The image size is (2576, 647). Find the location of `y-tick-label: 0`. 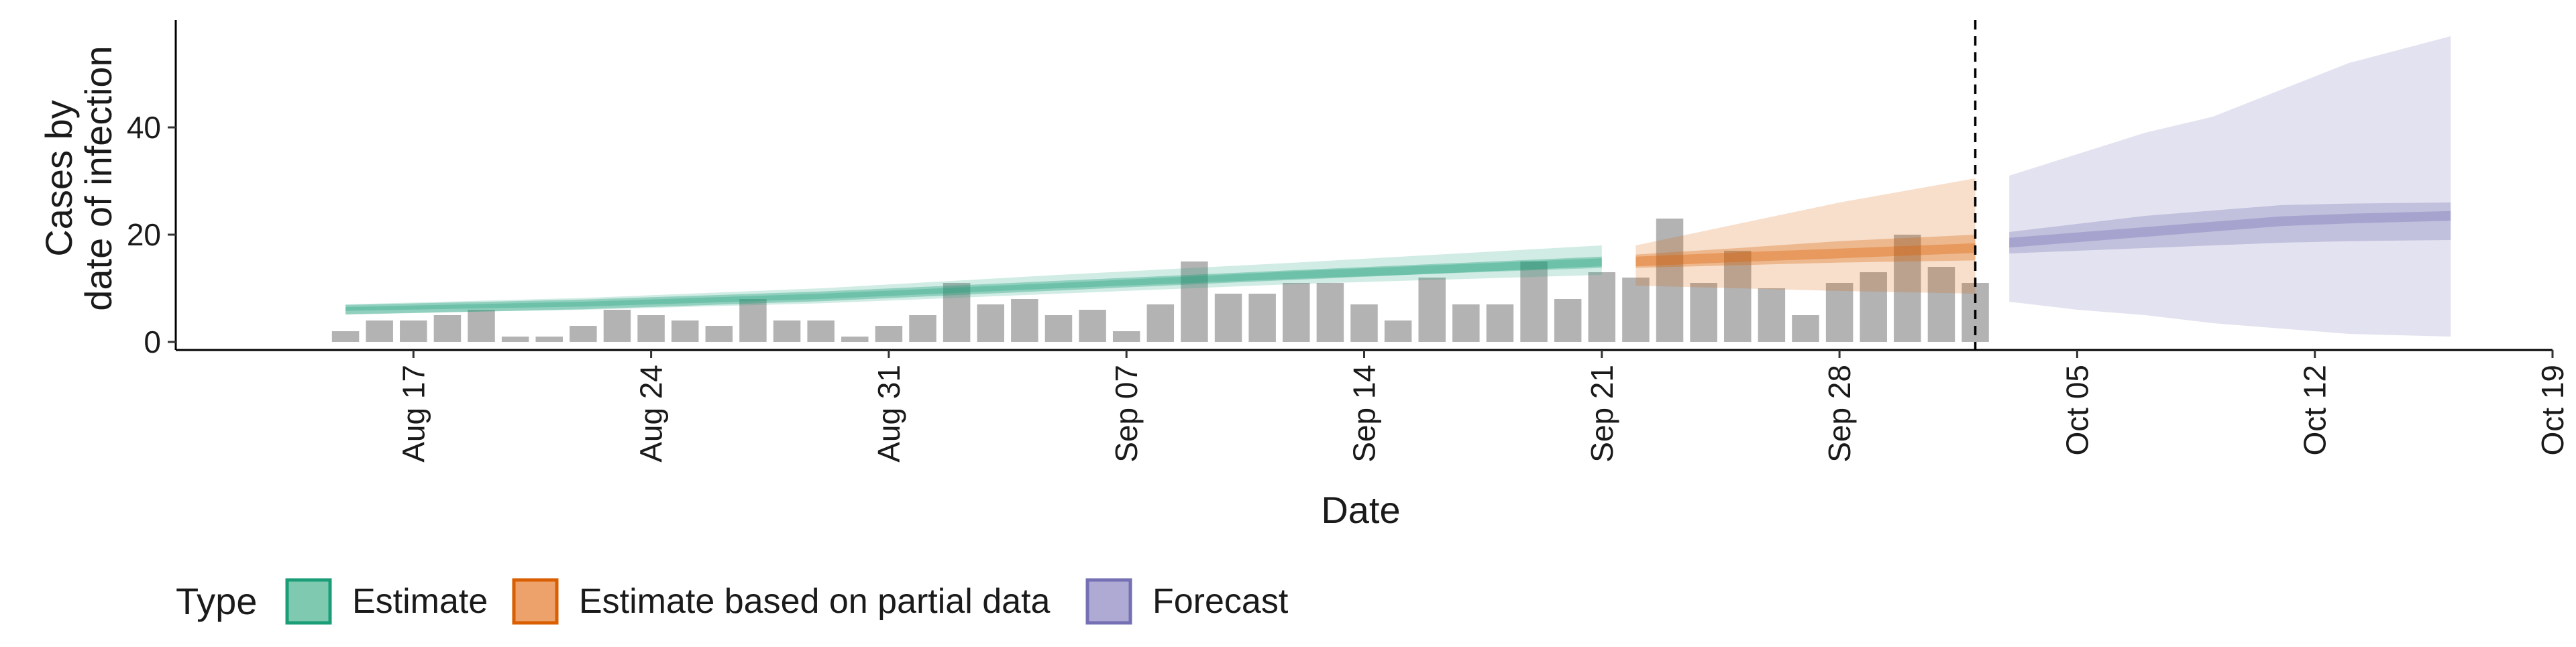

y-tick-label: 0 is located at coordinates (152, 342).